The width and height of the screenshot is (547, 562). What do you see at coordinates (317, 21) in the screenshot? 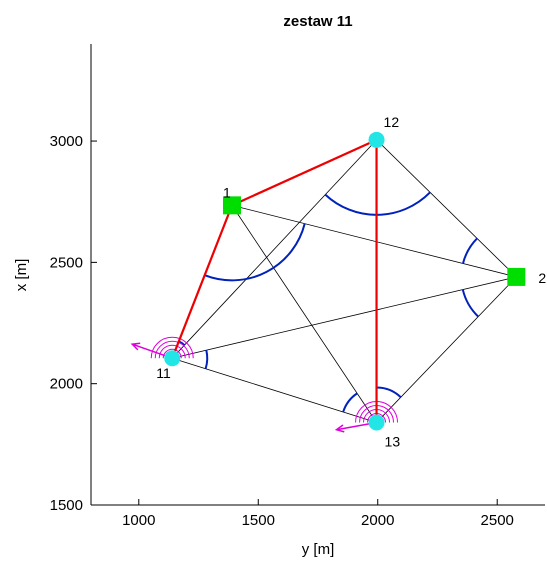
I see `chart-title: zestaw 11` at bounding box center [317, 21].